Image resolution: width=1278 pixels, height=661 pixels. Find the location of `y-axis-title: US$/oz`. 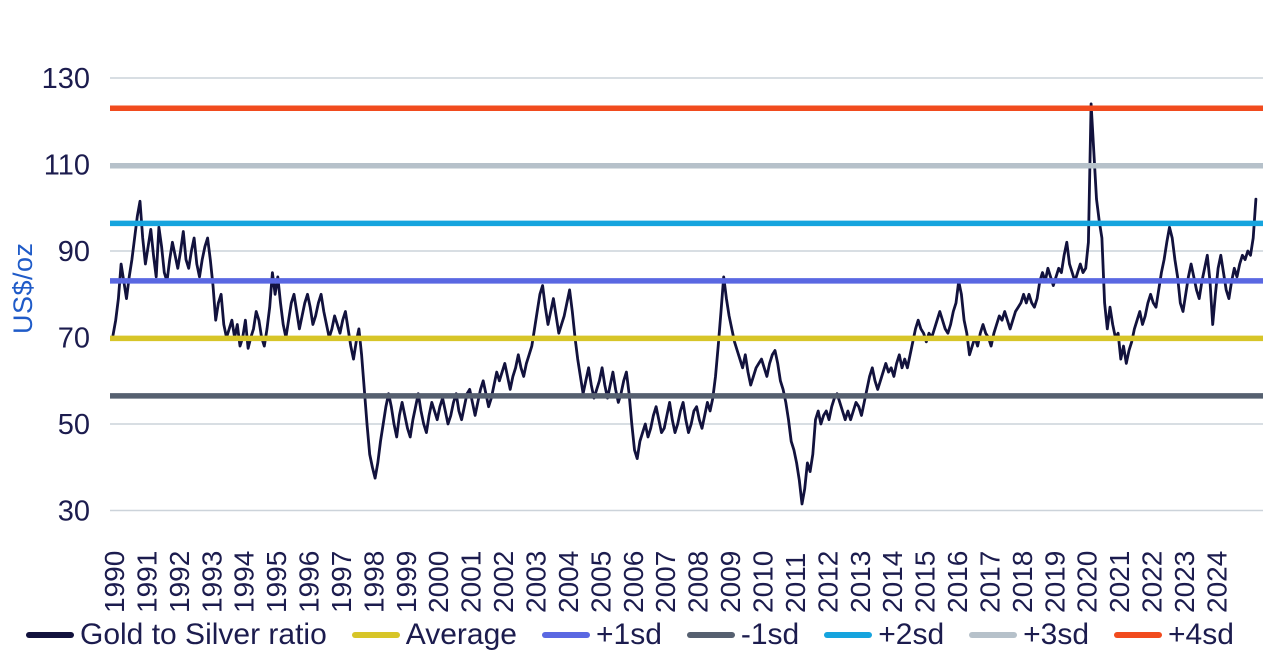

y-axis-title: US$/oz is located at coordinates (23, 288).